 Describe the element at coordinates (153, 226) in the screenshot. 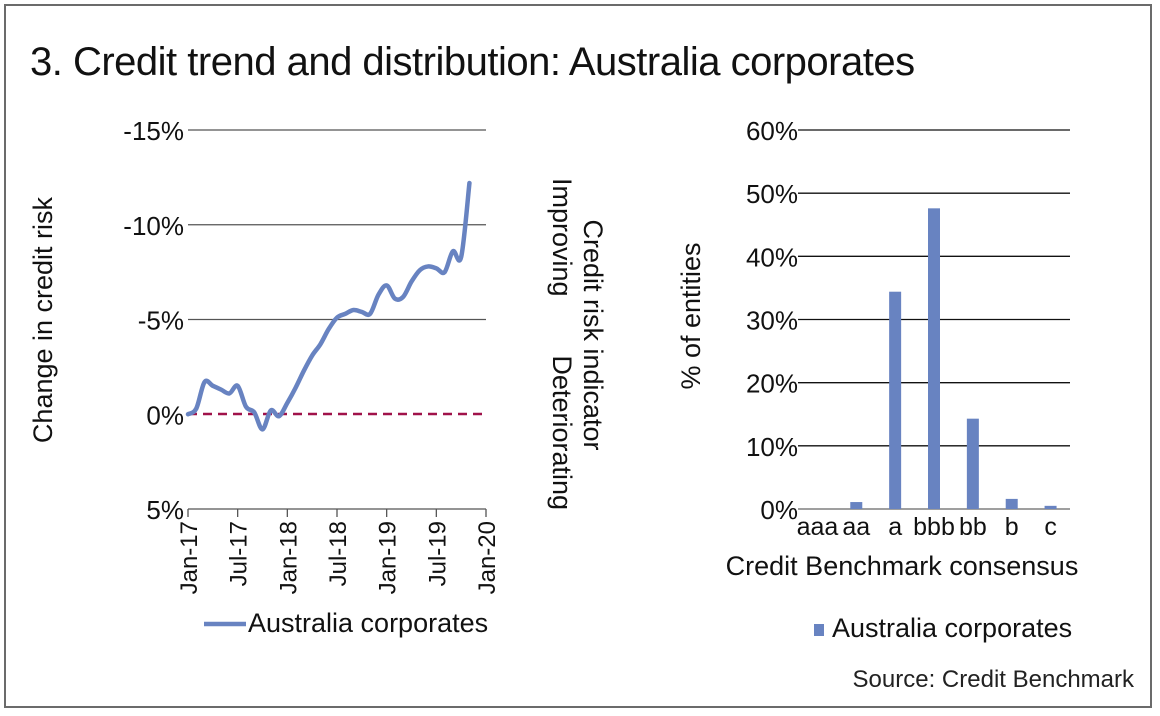

I see `y-tick-label: -10%` at that location.